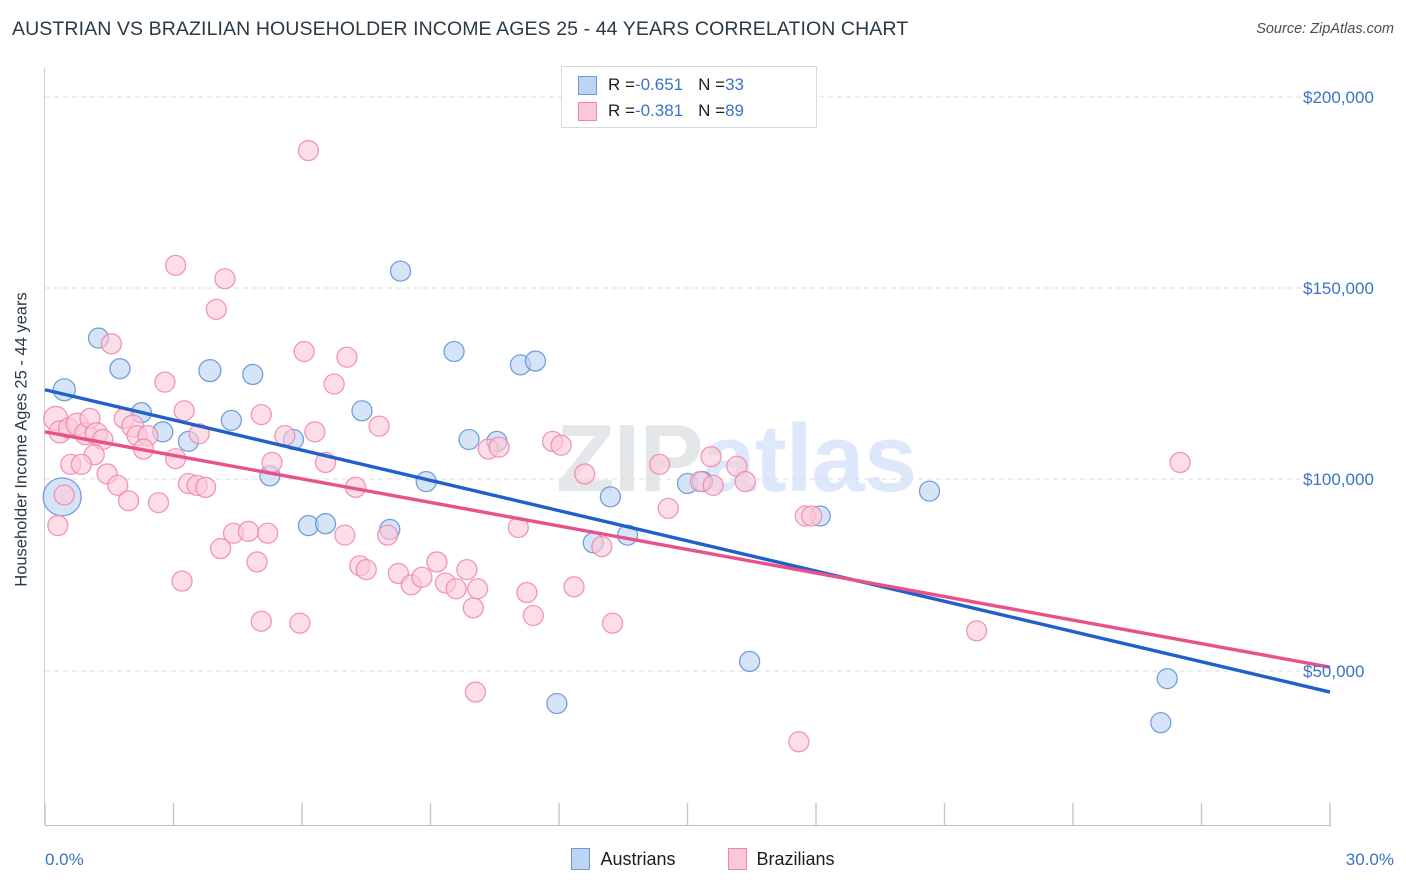 This screenshot has height=892, width=1406. I want to click on series-legend-item-brazilians: Brazilians, so click(781, 859).